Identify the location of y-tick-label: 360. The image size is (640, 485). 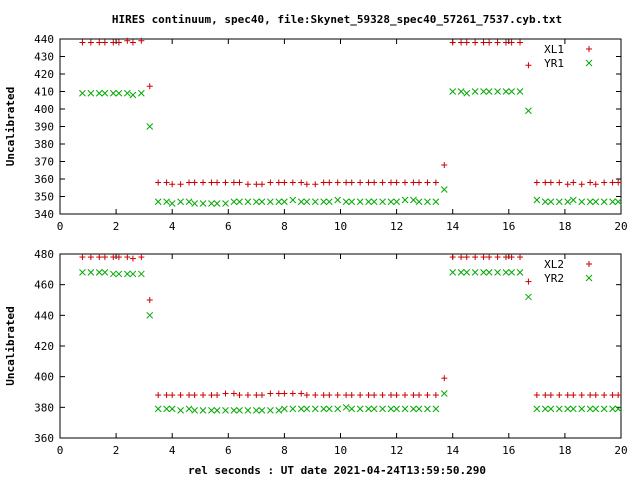
(44, 438).